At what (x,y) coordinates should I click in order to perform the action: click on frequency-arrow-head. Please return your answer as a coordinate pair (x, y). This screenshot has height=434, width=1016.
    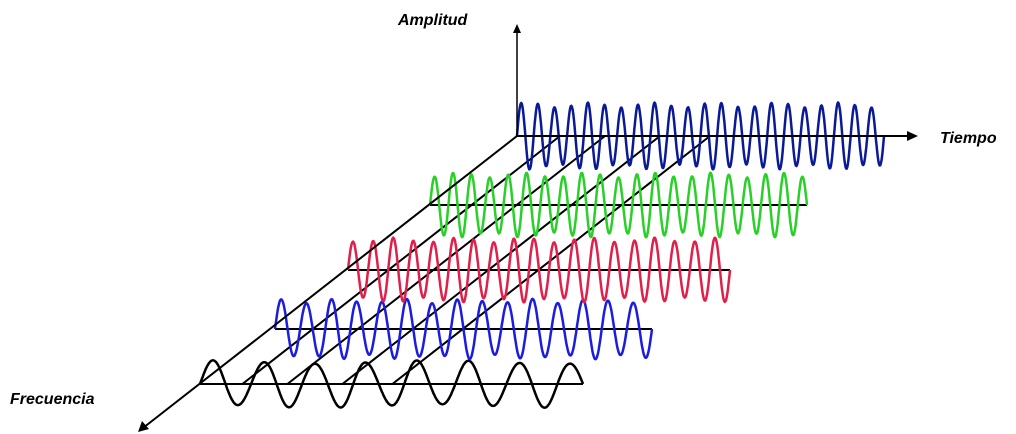
    Looking at the image, I should click on (143, 426).